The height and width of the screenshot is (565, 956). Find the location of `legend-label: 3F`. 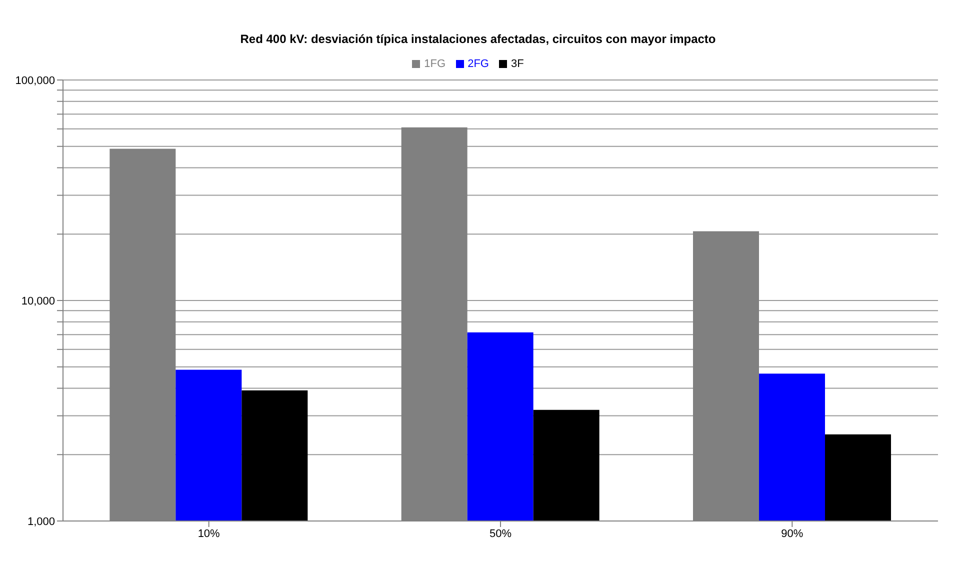

legend-label: 3F is located at coordinates (517, 64).